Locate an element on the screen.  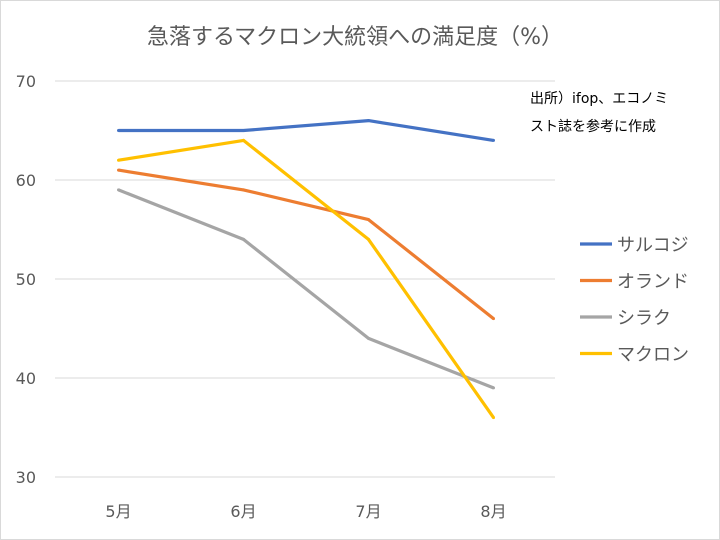
legend-label: オランド is located at coordinates (653, 282).